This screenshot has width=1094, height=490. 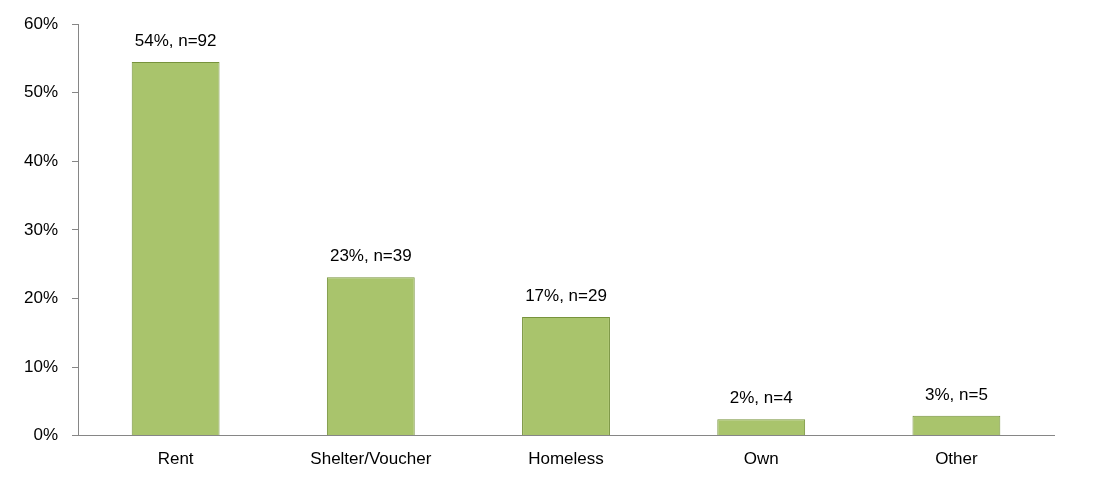 What do you see at coordinates (41, 298) in the screenshot?
I see `y-tick-label: 20%` at bounding box center [41, 298].